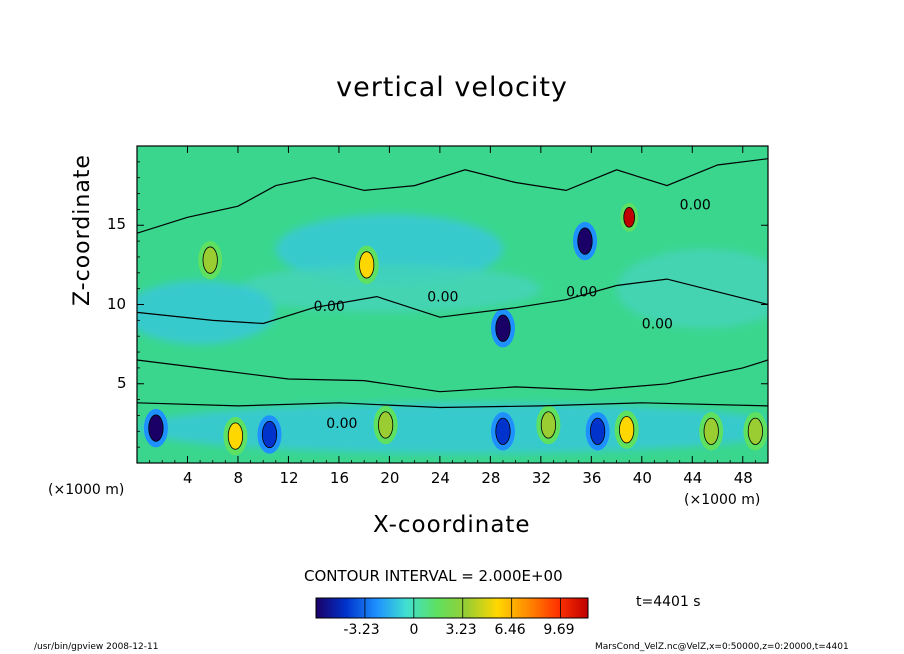 The image size is (904, 654). Describe the element at coordinates (117, 303) in the screenshot. I see `y-tick-label: 10` at that location.